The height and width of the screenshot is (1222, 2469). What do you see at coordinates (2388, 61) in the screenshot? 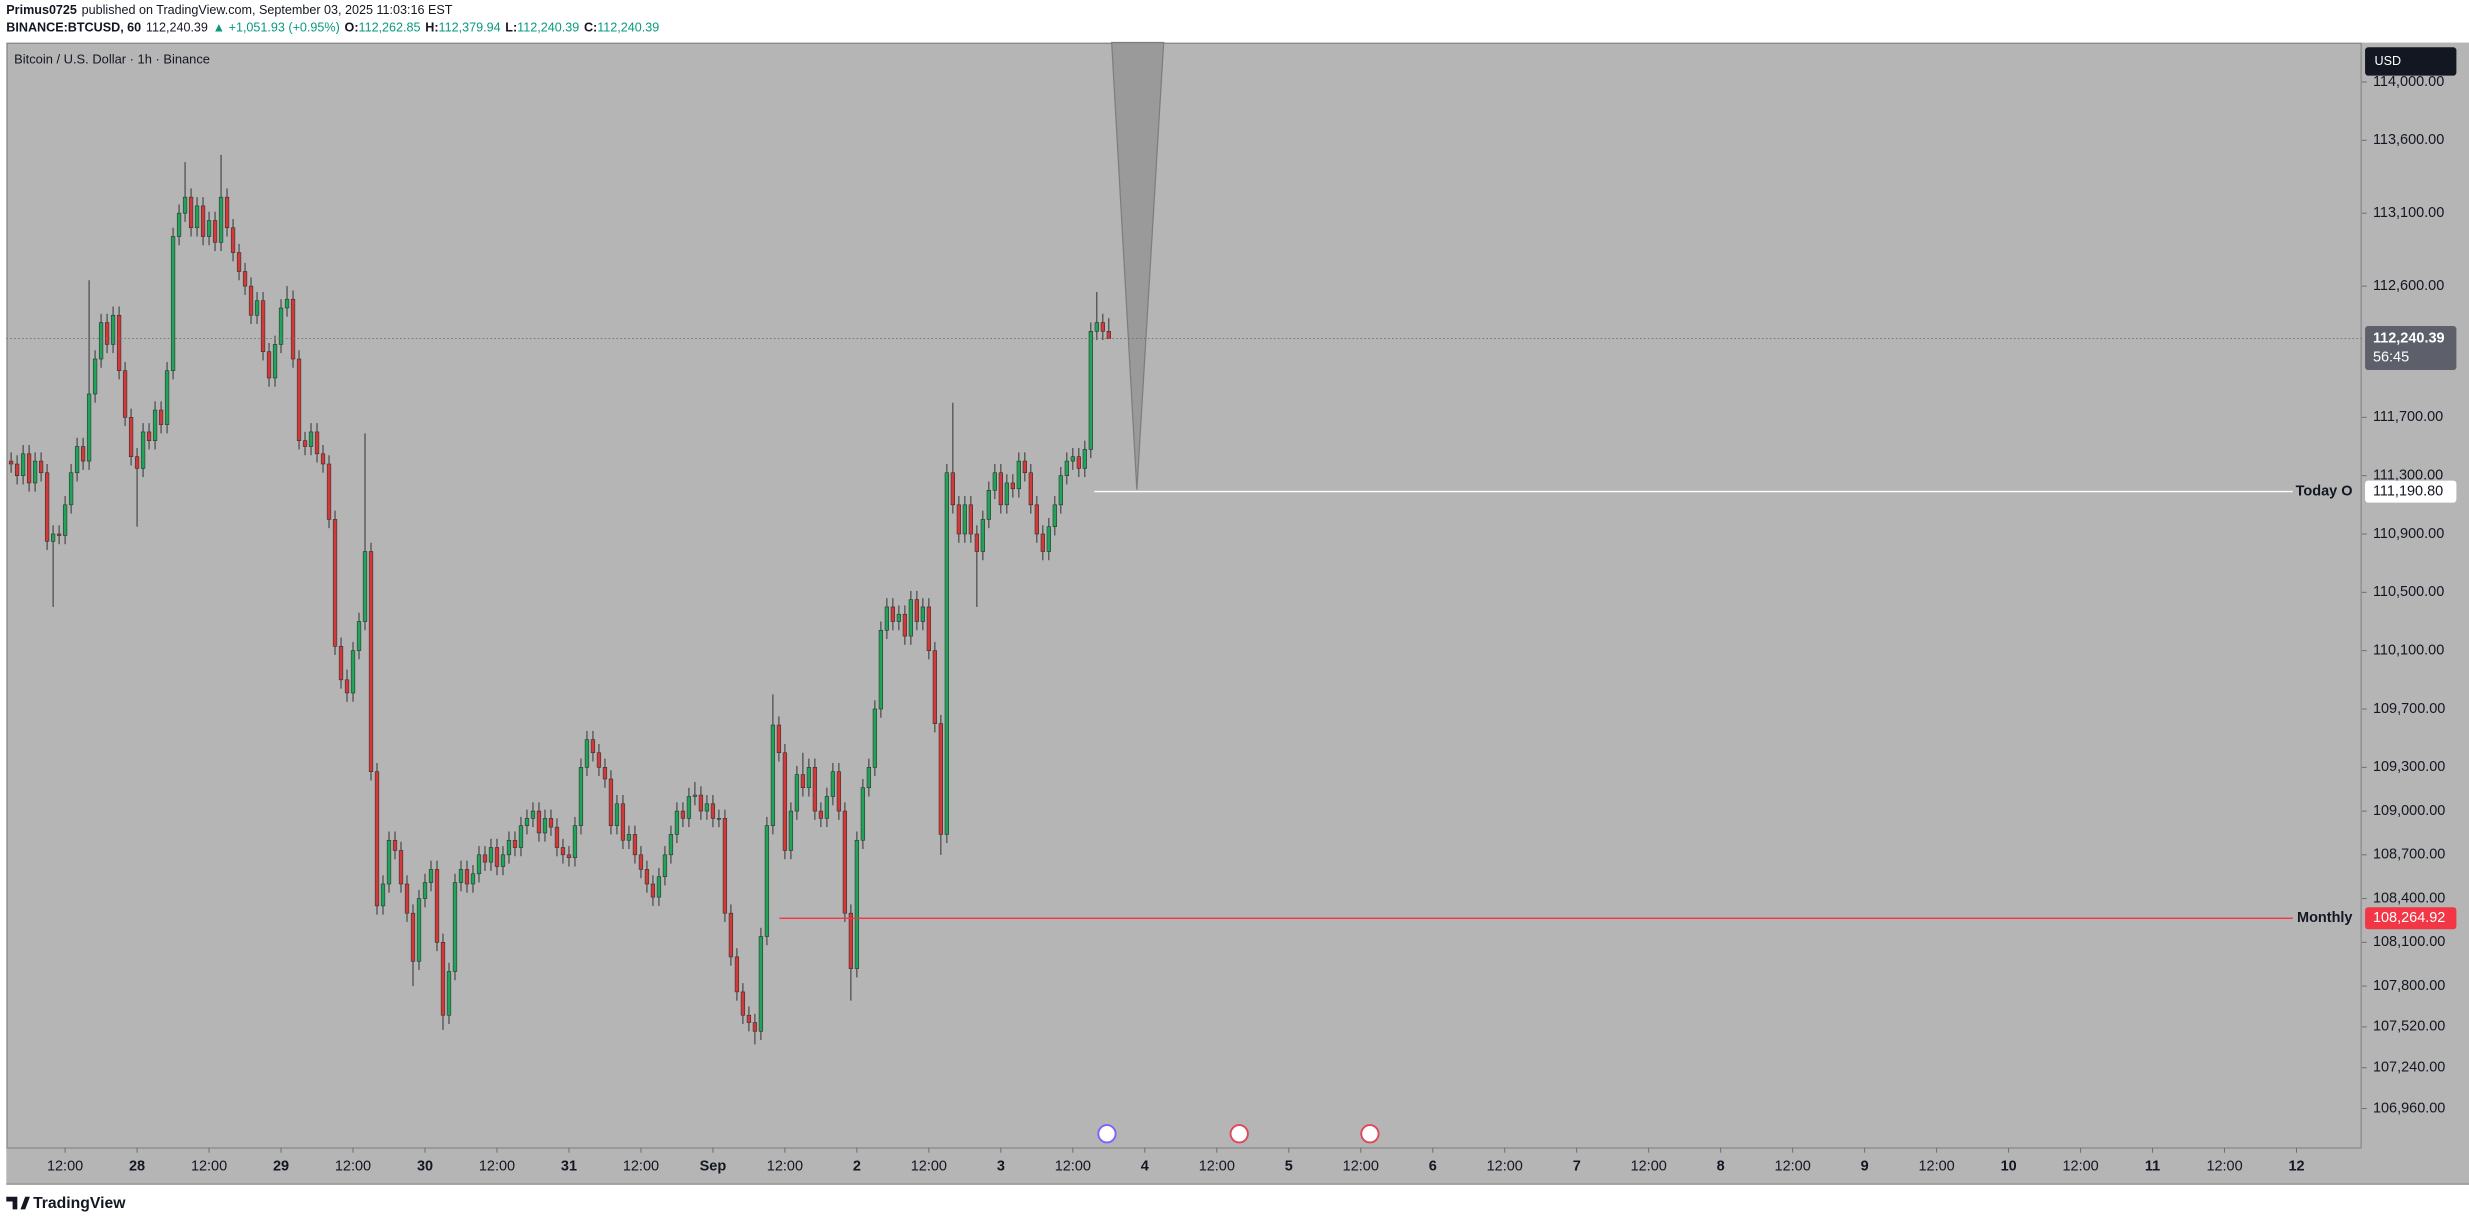
I see `currency: USD` at bounding box center [2388, 61].